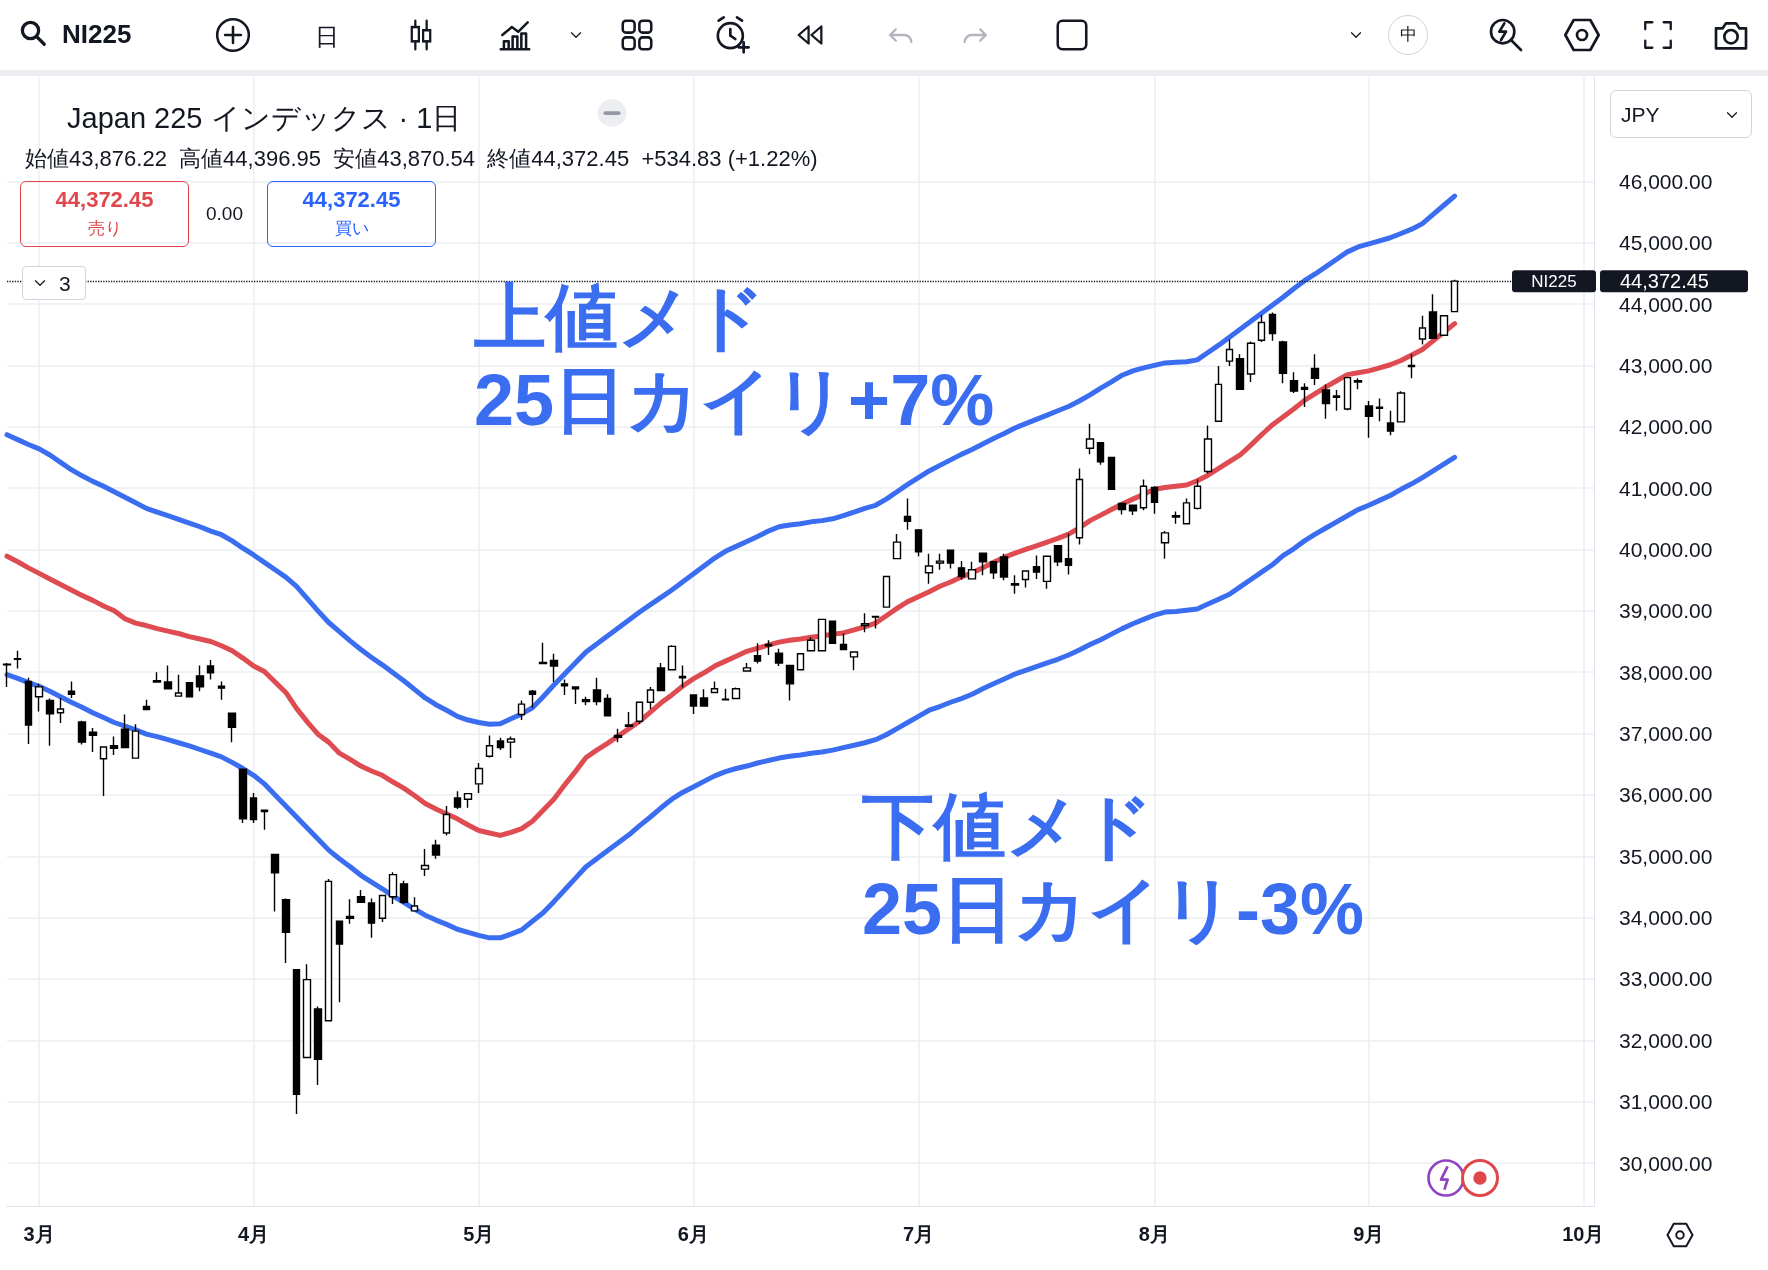 The height and width of the screenshot is (1270, 1768). Describe the element at coordinates (1113, 868) in the screenshot. I see `annotation: 下値メド 25日カイリ-3%` at that location.